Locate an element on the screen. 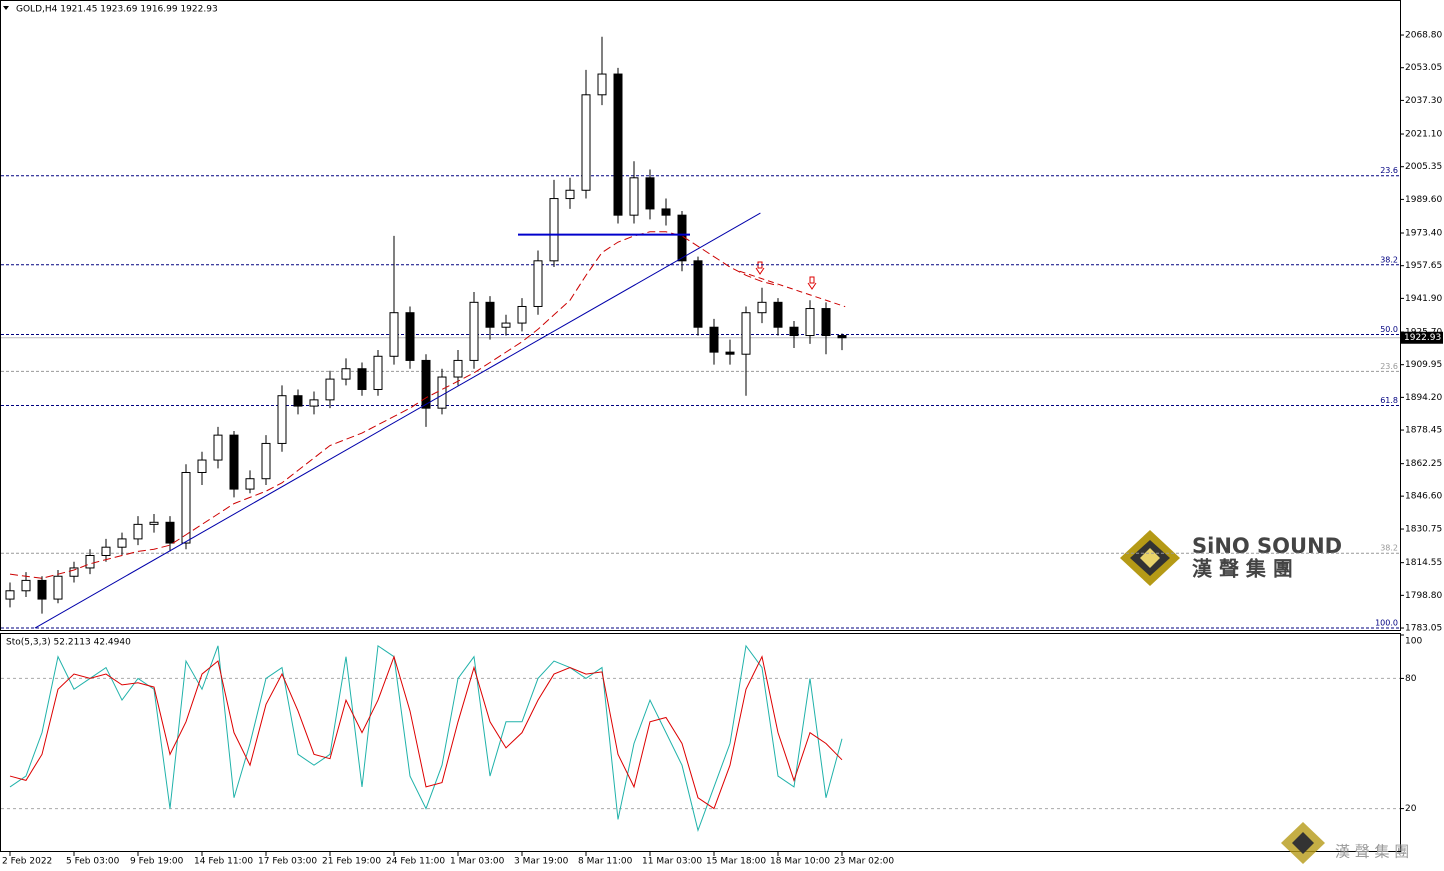 The width and height of the screenshot is (1444, 871). x-tick-label: 24 Feb 11:00 is located at coordinates (415, 862).